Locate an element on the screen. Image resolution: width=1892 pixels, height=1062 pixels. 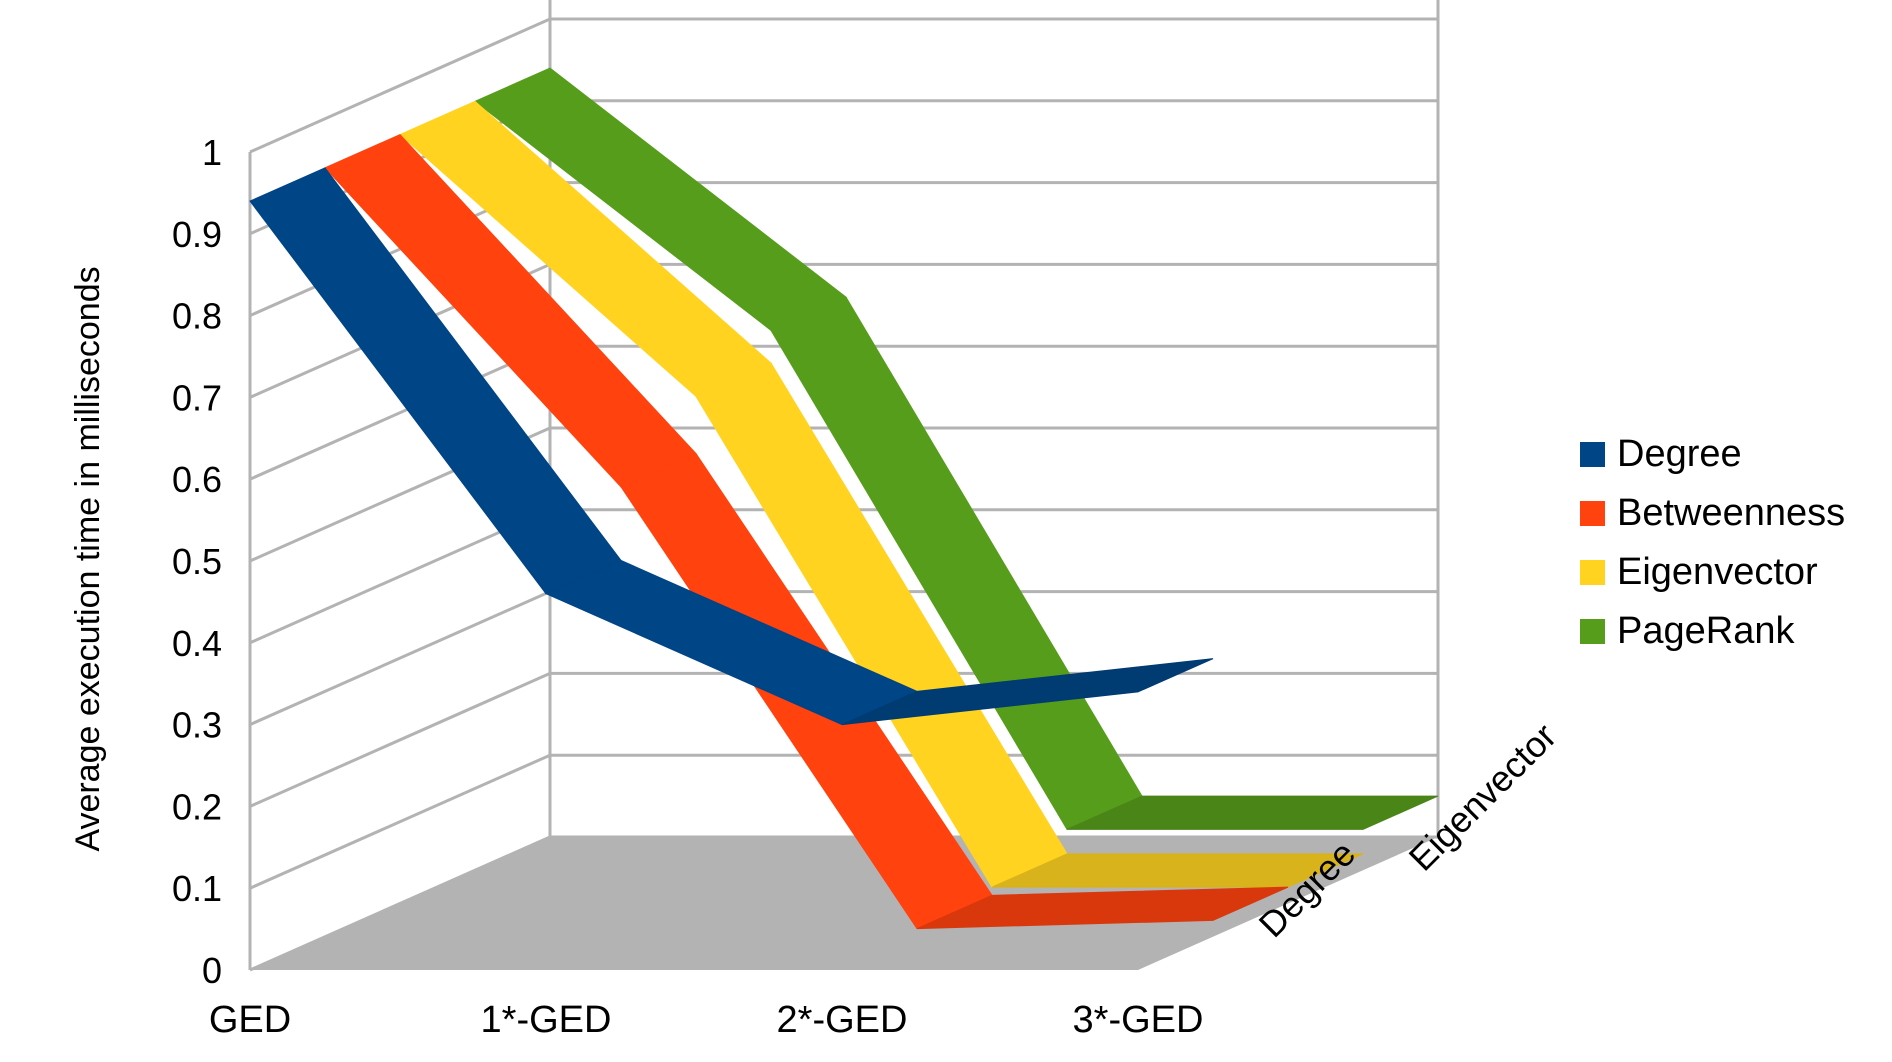
legend-label: Degree is located at coordinates (1679, 454).